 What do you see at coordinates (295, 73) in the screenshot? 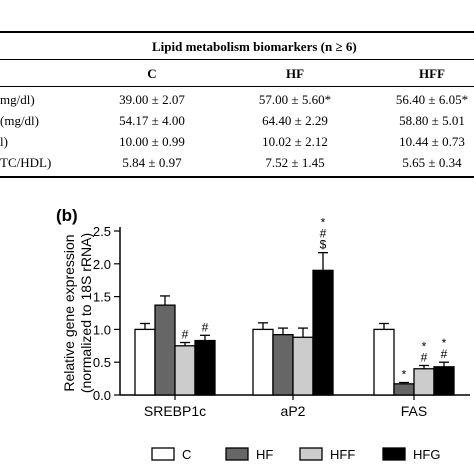
I see `column-header-hf: HF` at bounding box center [295, 73].